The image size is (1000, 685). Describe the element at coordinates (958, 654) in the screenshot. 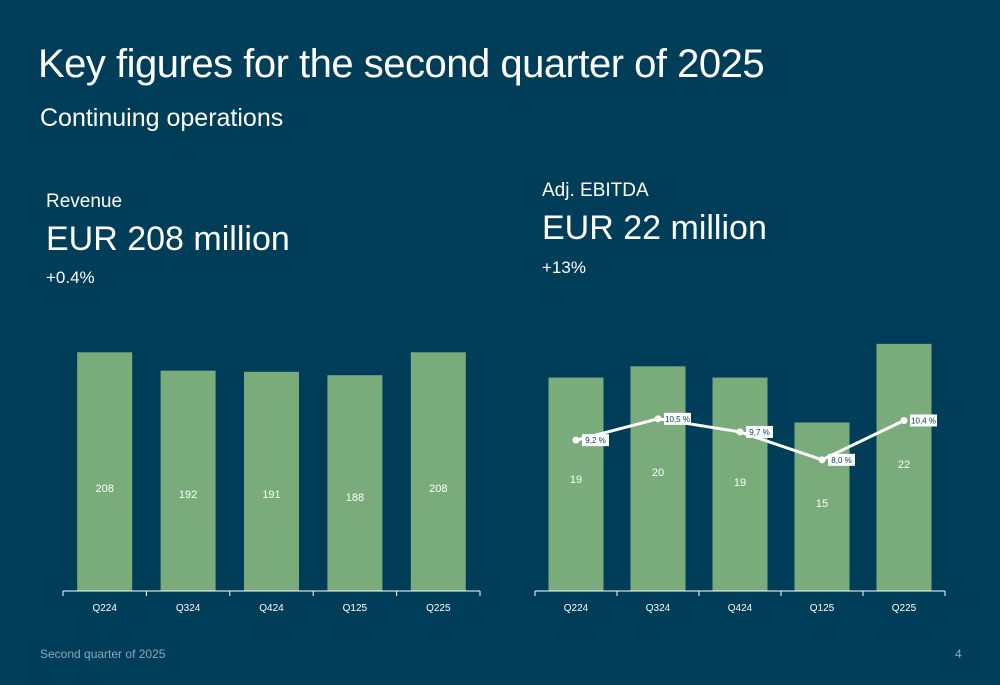

I see `page-number: 4` at that location.